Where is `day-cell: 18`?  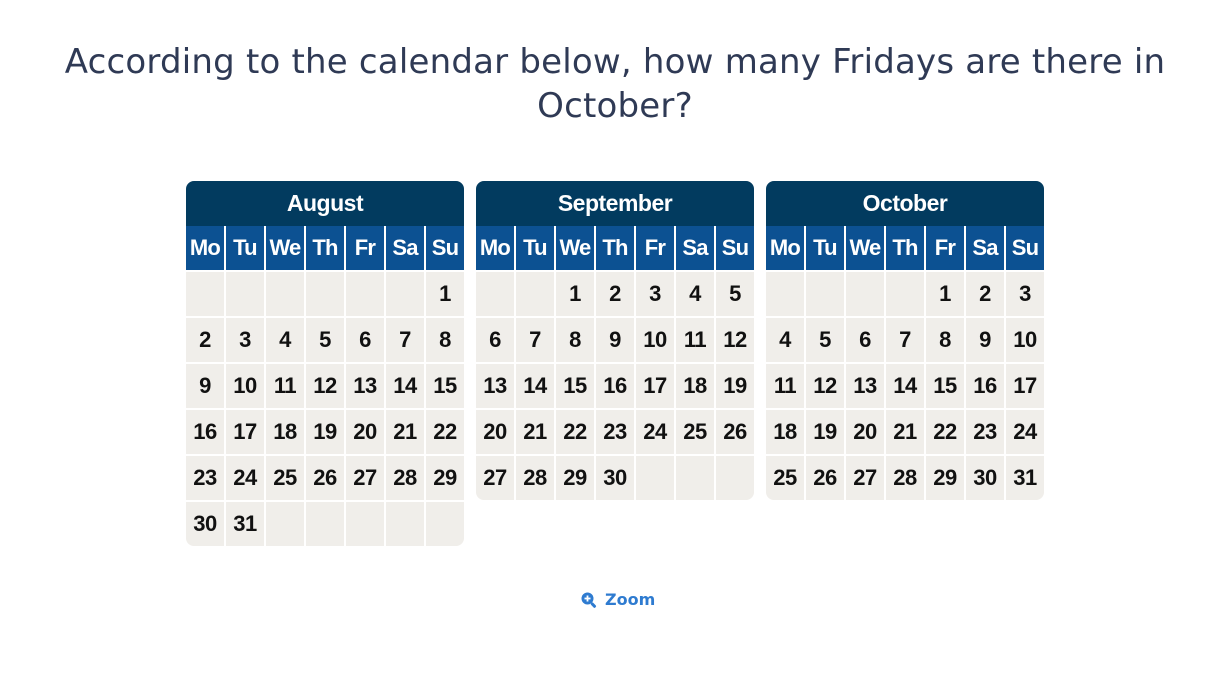
day-cell: 18 is located at coordinates (785, 432).